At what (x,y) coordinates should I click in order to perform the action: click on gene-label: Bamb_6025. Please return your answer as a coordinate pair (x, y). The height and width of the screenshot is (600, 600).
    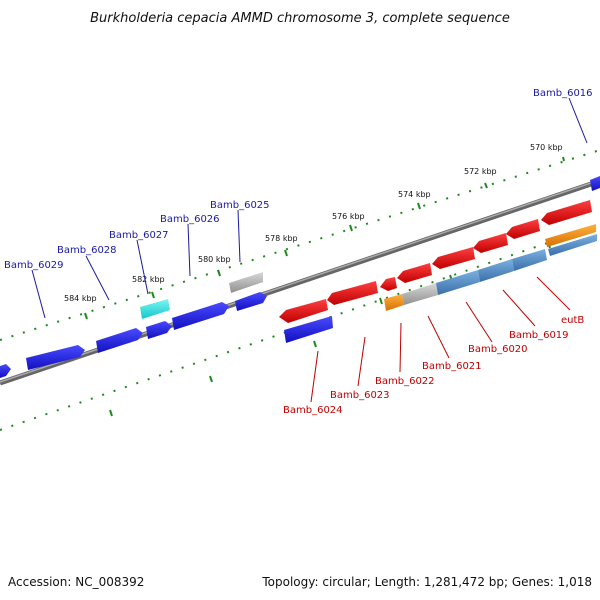
    Looking at the image, I should click on (240, 205).